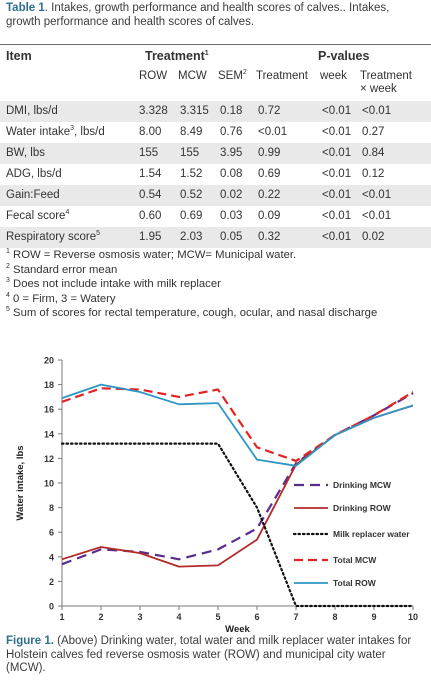 This screenshot has height=691, width=431. Describe the element at coordinates (49, 361) in the screenshot. I see `y-tick-label: 20` at that location.